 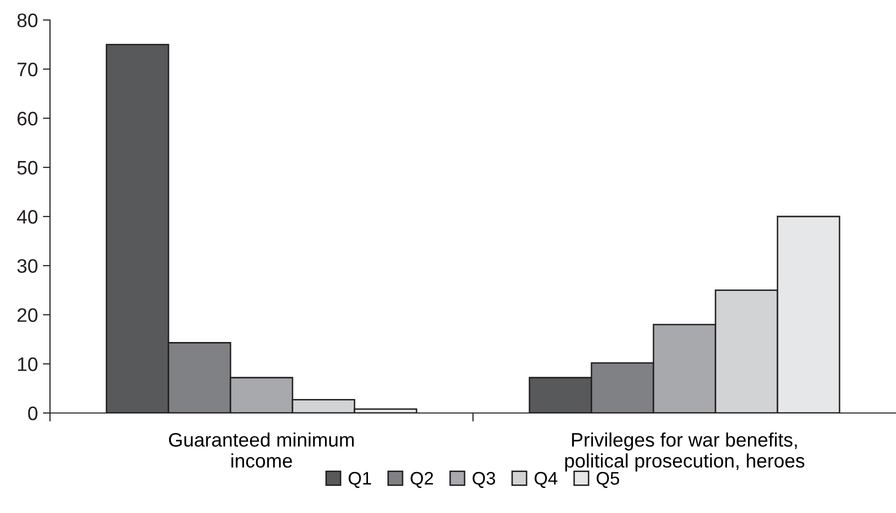 I want to click on y-tick-label: 40, so click(x=27, y=217).